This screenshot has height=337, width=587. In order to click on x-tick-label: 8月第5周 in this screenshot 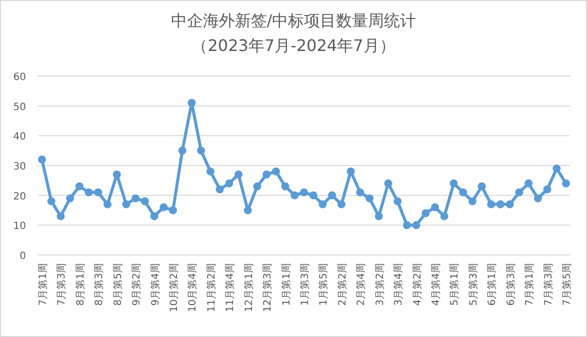, I will do `click(118, 284)`.